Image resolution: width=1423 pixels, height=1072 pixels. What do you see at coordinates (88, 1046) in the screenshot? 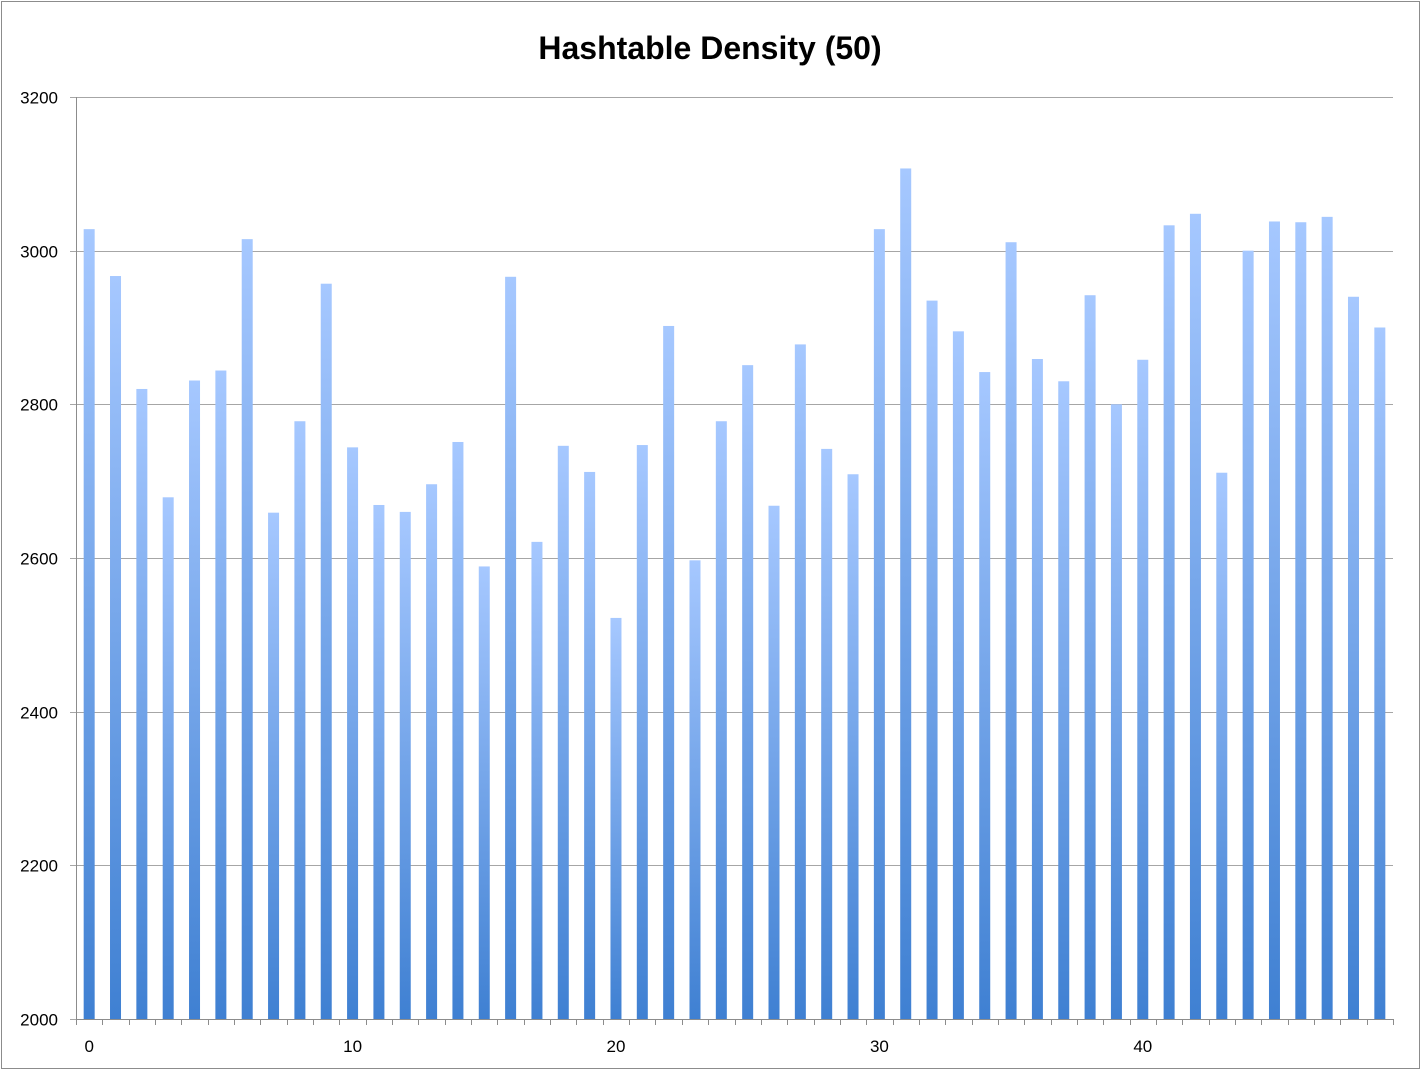
I see `x-tick-label: 0` at bounding box center [88, 1046].